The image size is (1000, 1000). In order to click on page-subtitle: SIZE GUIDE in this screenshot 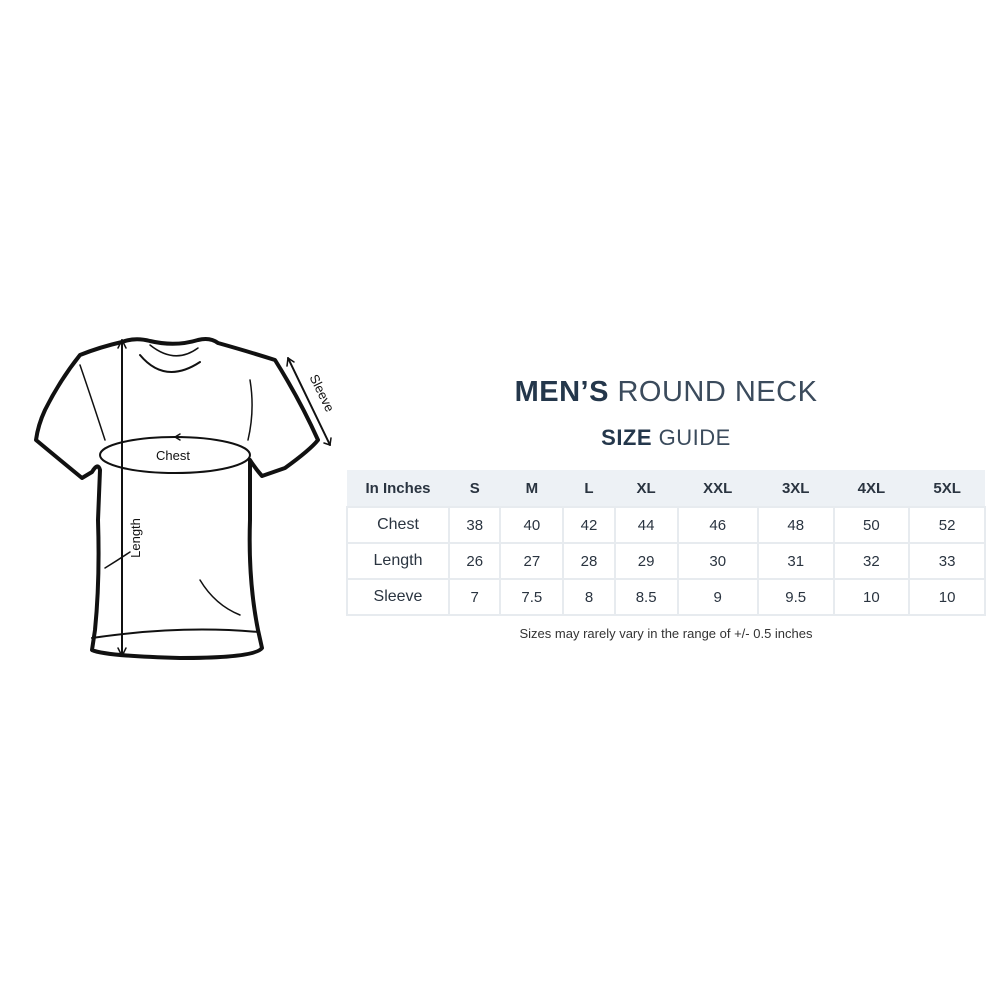, I will do `click(666, 438)`.